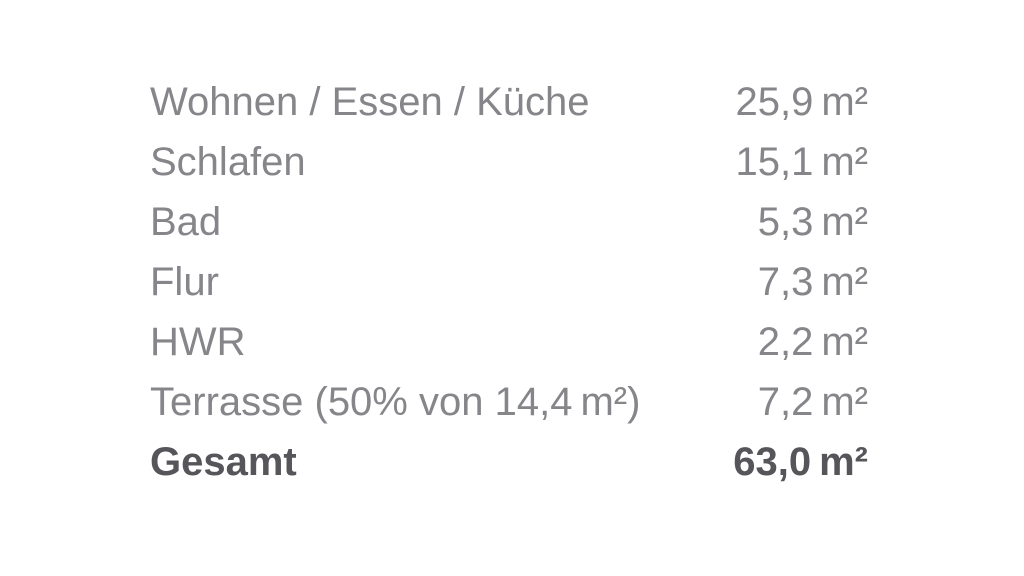 The image size is (1024, 576). What do you see at coordinates (186, 222) in the screenshot?
I see `room-label: Bad` at bounding box center [186, 222].